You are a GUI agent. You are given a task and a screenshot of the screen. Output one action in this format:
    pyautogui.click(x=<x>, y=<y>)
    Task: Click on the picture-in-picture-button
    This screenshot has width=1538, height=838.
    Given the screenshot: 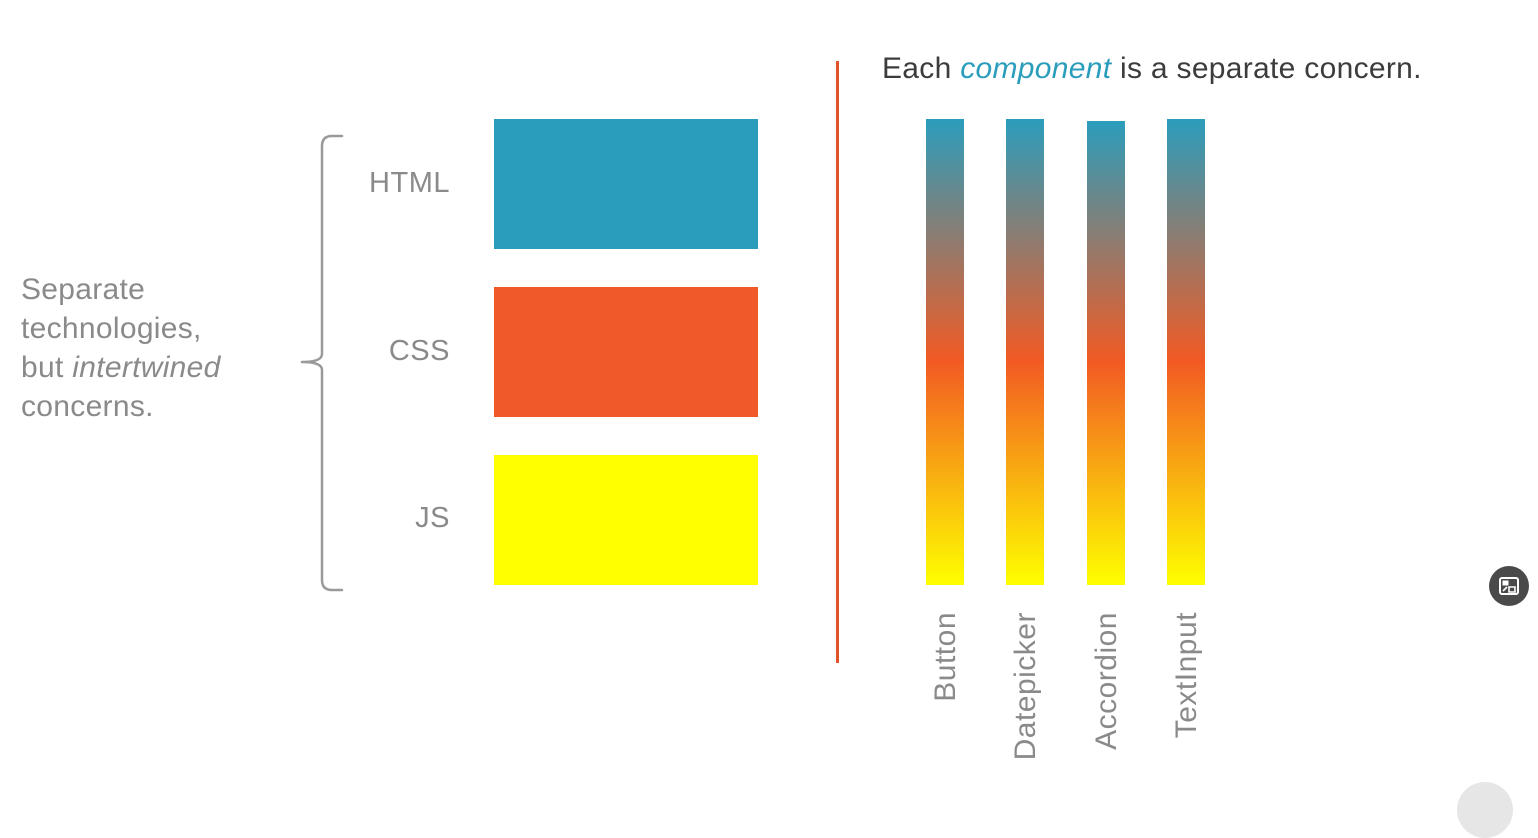 What is the action you would take?
    pyautogui.click(x=1509, y=586)
    